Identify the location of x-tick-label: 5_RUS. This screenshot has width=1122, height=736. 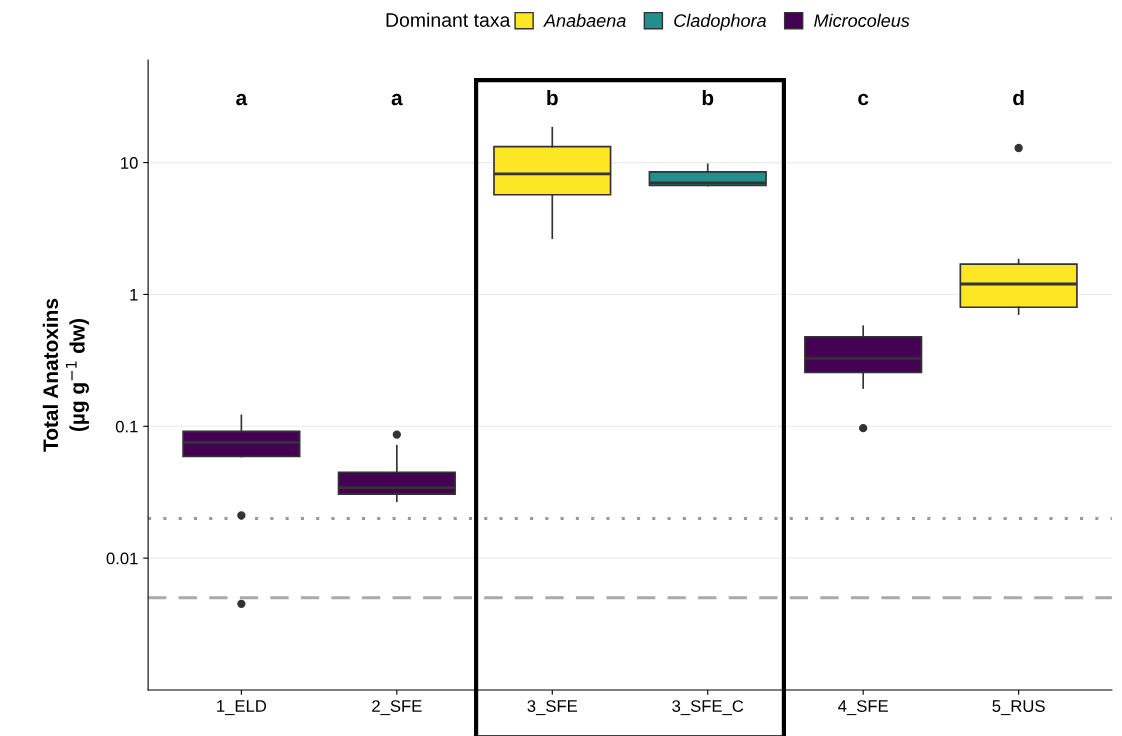
(1018, 708).